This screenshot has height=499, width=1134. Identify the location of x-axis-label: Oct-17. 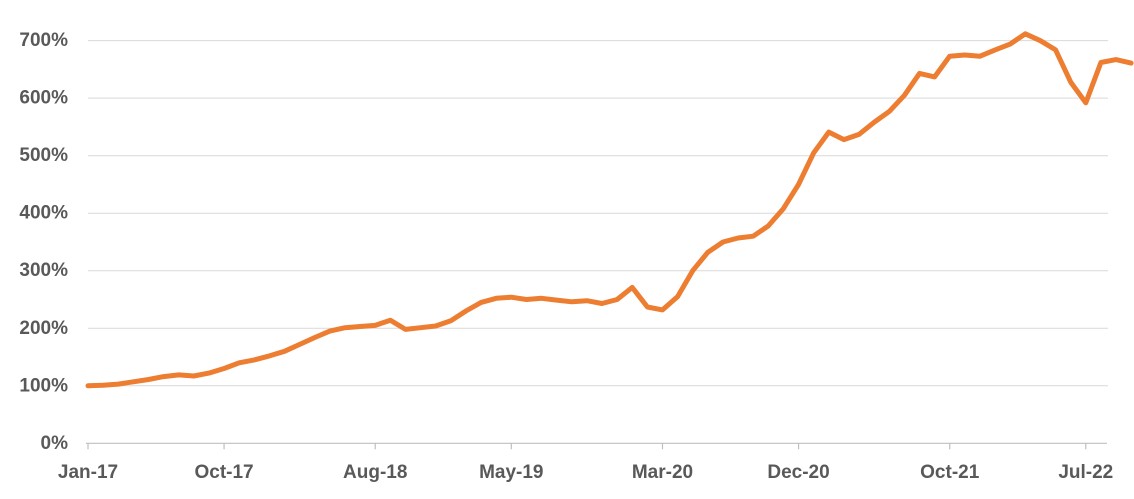
(223, 472).